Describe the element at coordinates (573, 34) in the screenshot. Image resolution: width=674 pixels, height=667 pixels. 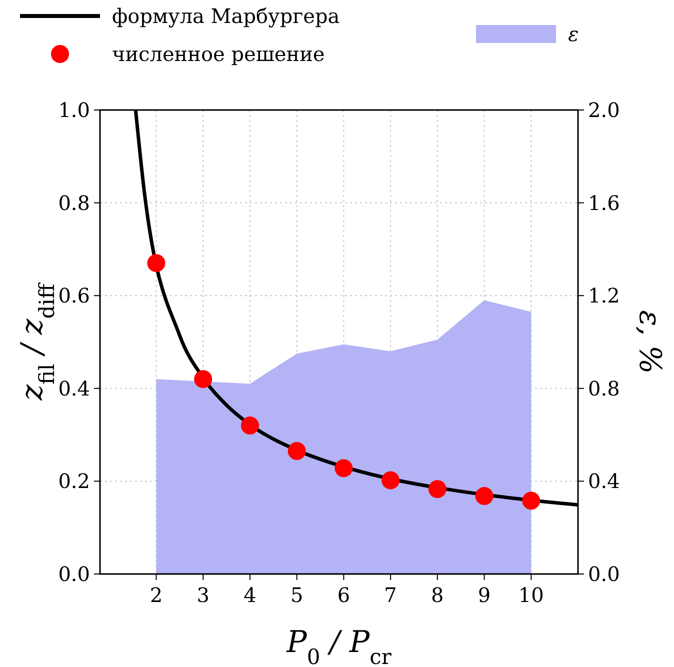
I see `legend-label: ε` at that location.